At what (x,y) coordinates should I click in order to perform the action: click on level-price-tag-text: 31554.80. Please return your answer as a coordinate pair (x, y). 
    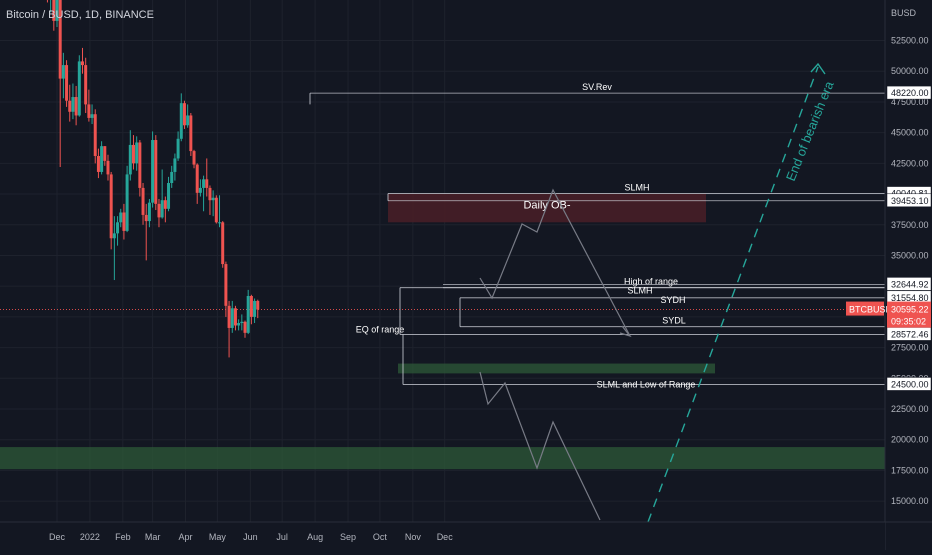
    Looking at the image, I should click on (910, 298).